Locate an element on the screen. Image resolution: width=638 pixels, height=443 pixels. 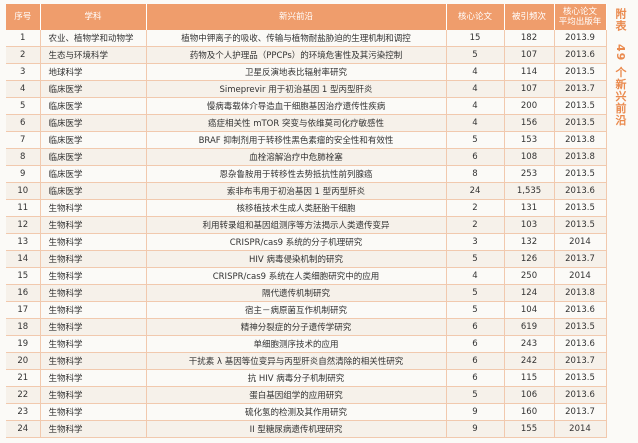
table-cell: 132 is located at coordinates (529, 242).